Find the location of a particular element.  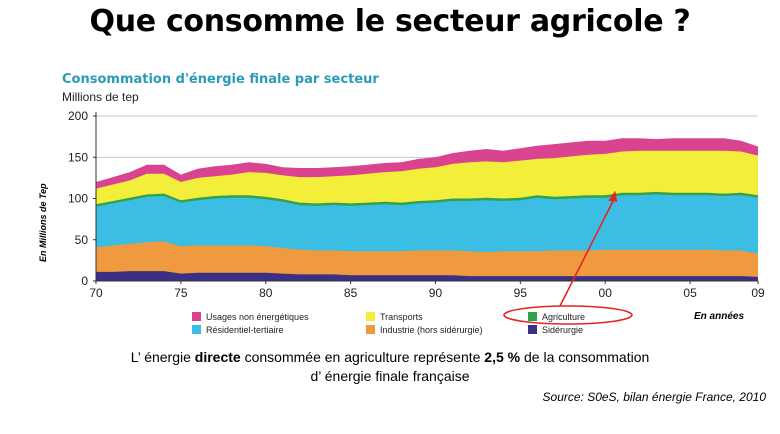

legend-label-usages: Usages non énergétiques is located at coordinates (257, 317).